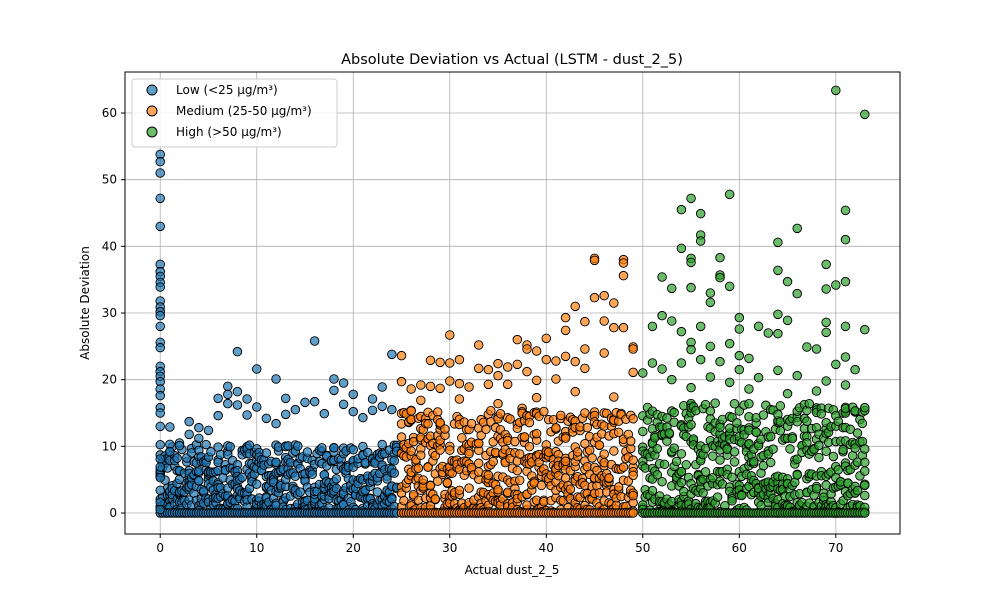 The width and height of the screenshot is (1000, 604). I want to click on legend-marker-high, so click(152, 132).